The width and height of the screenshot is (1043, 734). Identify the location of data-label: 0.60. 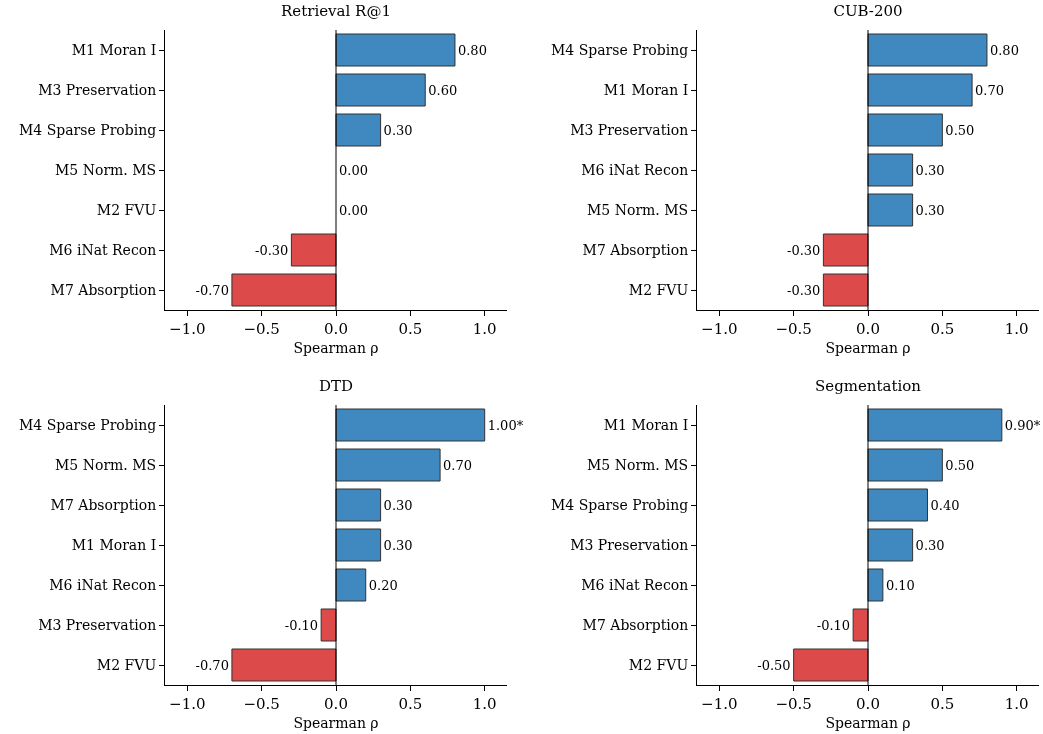
(443, 90).